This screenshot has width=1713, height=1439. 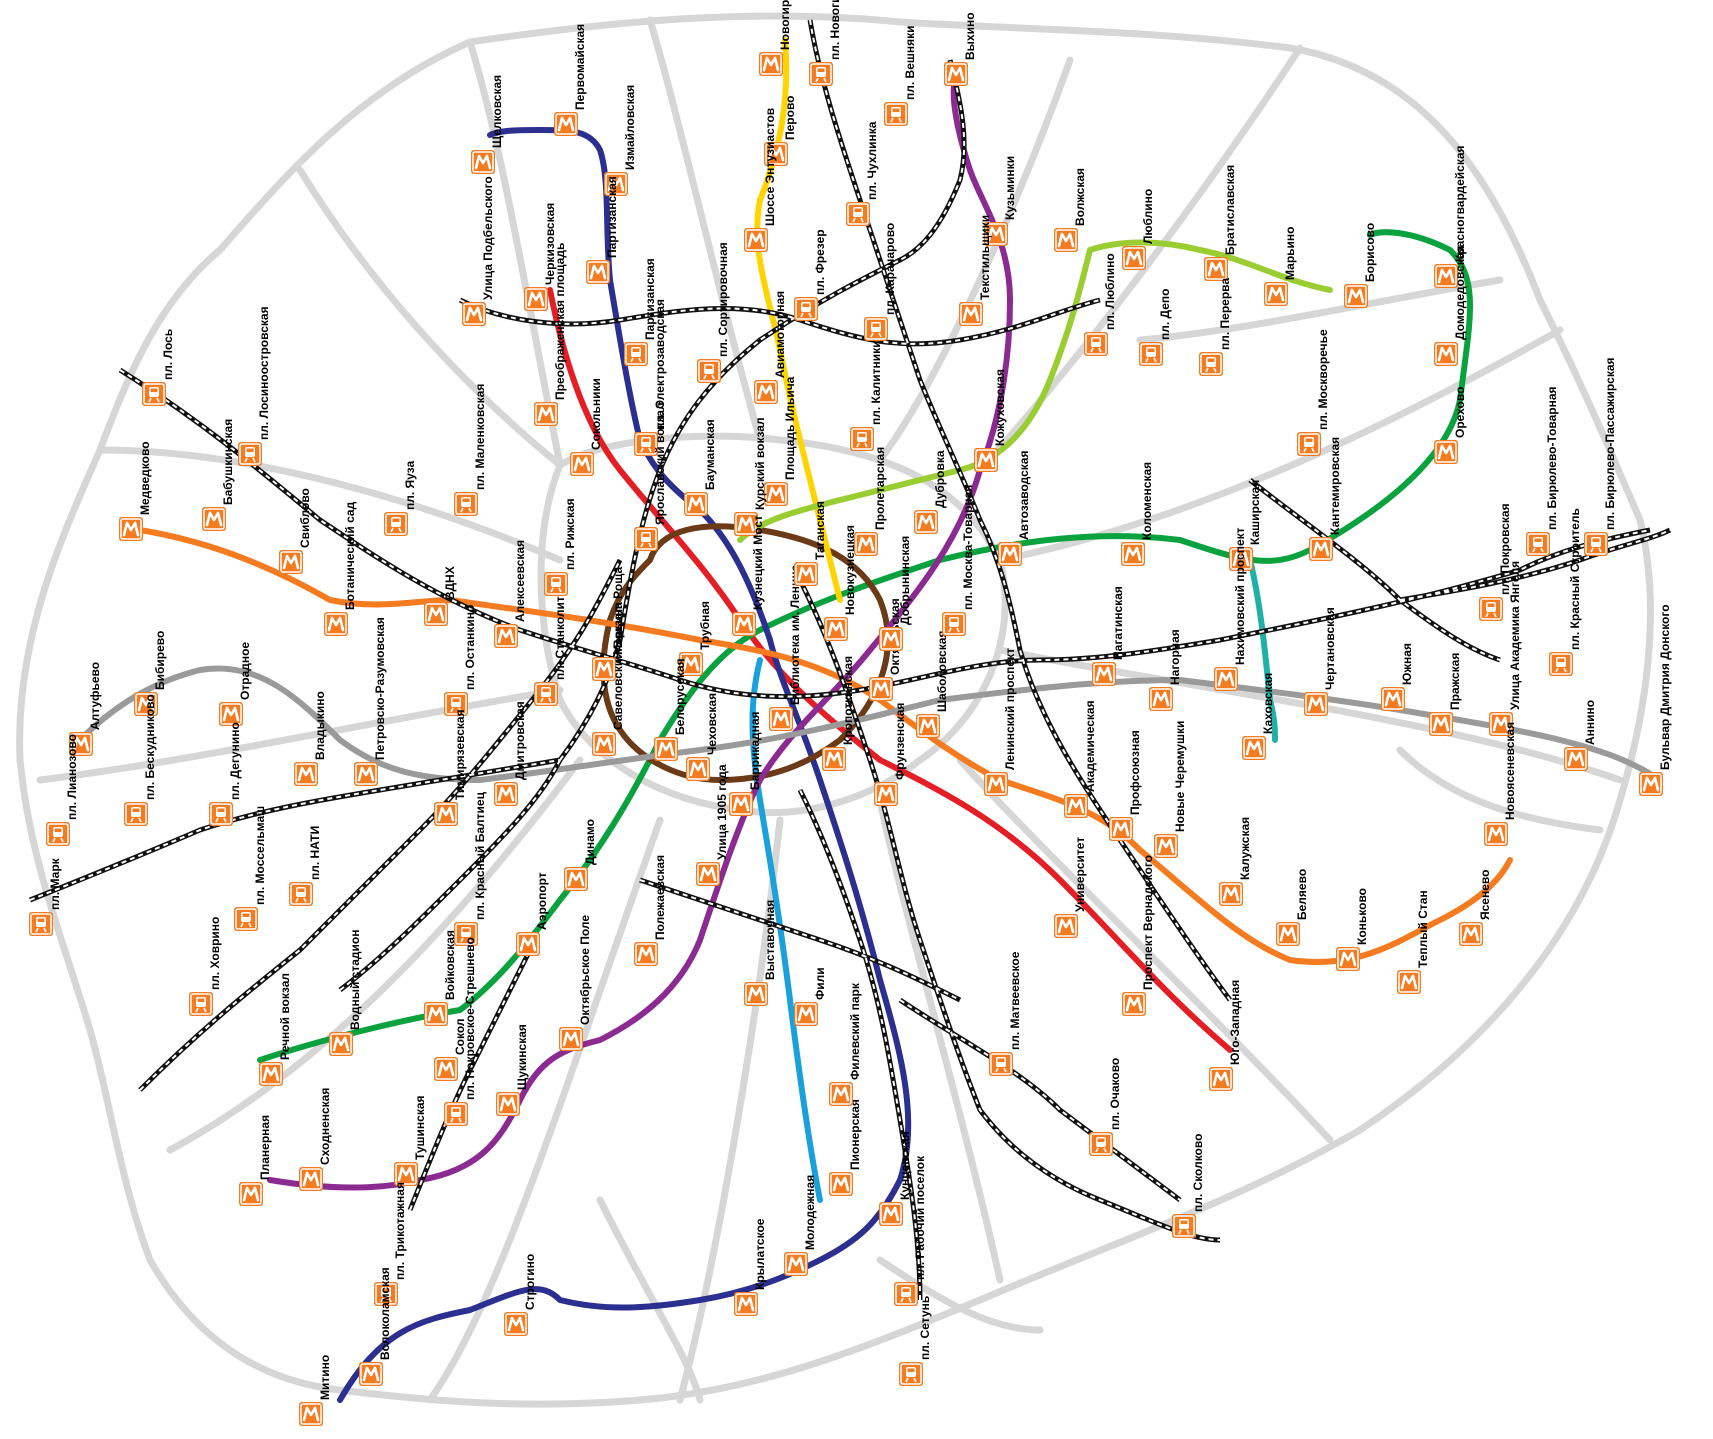 What do you see at coordinates (1257, 717) in the screenshot?
I see `station-s42: Каховская` at bounding box center [1257, 717].